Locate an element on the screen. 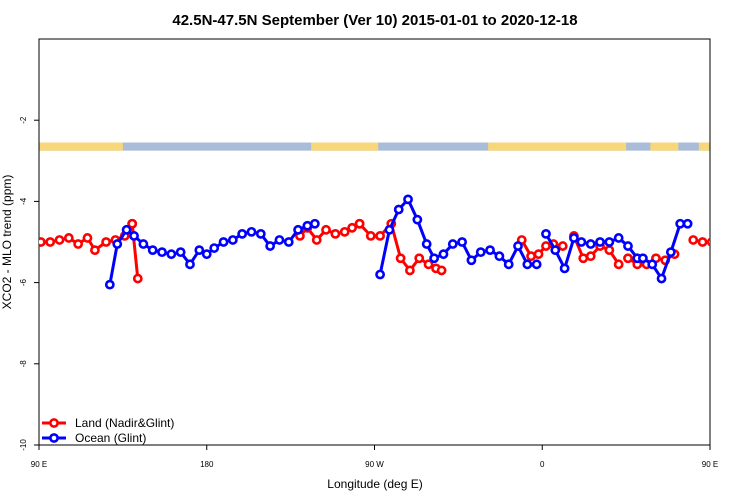 The image size is (750, 500). x-tick-label-1: 180 is located at coordinates (207, 464).